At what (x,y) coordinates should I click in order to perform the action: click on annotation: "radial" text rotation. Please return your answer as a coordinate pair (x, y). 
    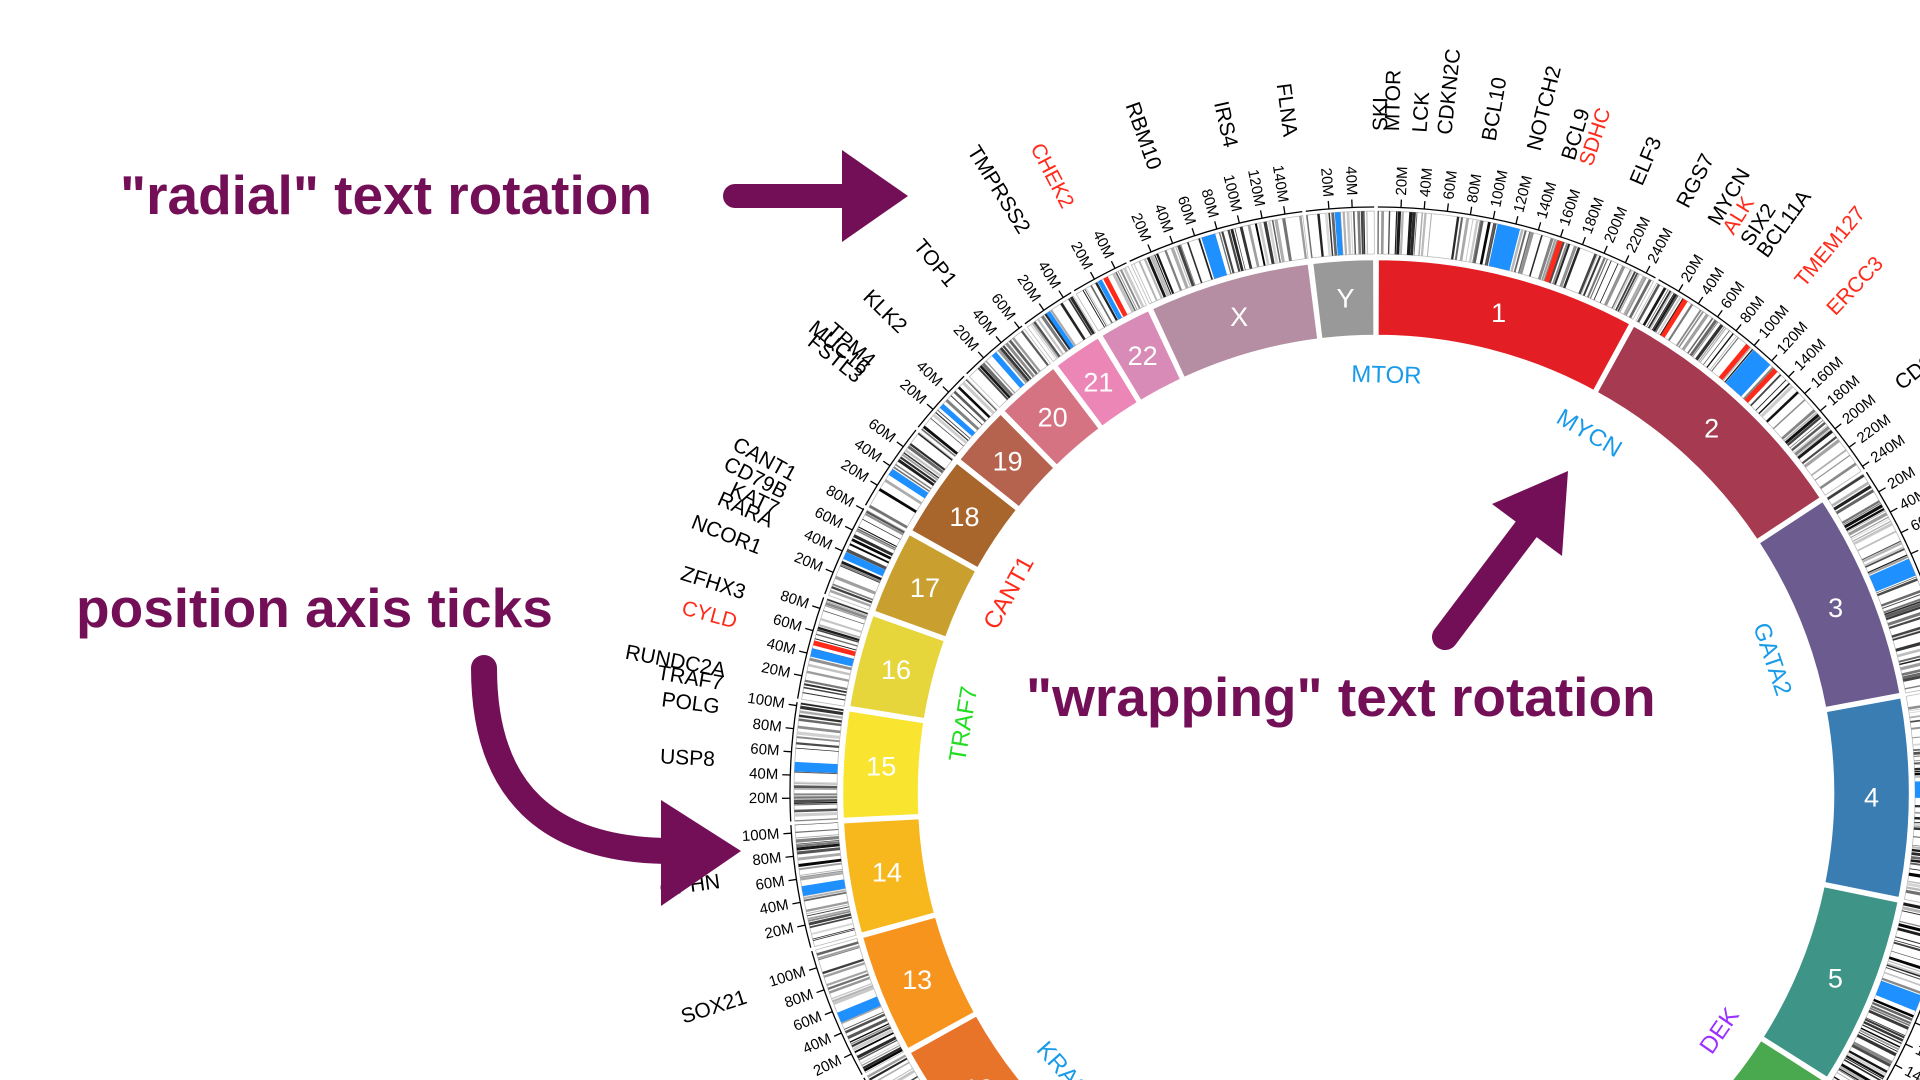
    Looking at the image, I should click on (386, 195).